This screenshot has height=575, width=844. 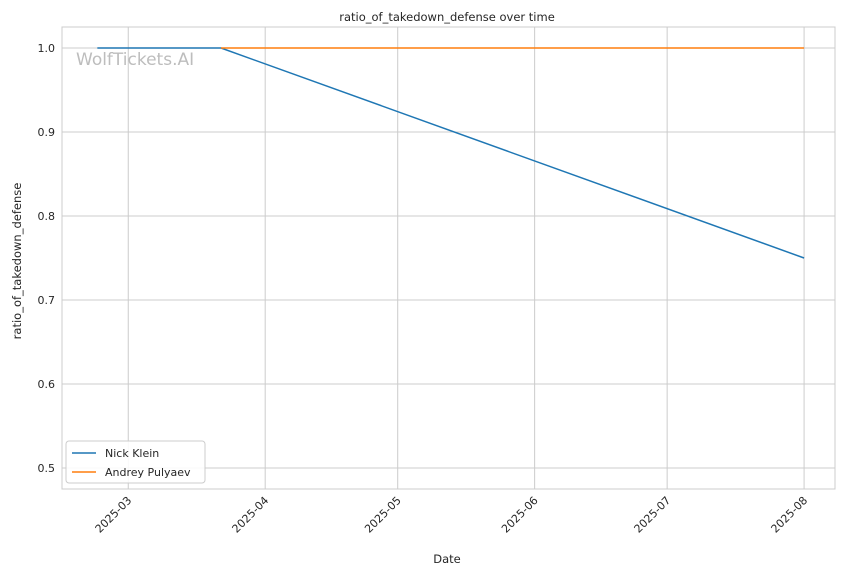 I want to click on y-tick-label: 0.8, so click(x=47, y=216).